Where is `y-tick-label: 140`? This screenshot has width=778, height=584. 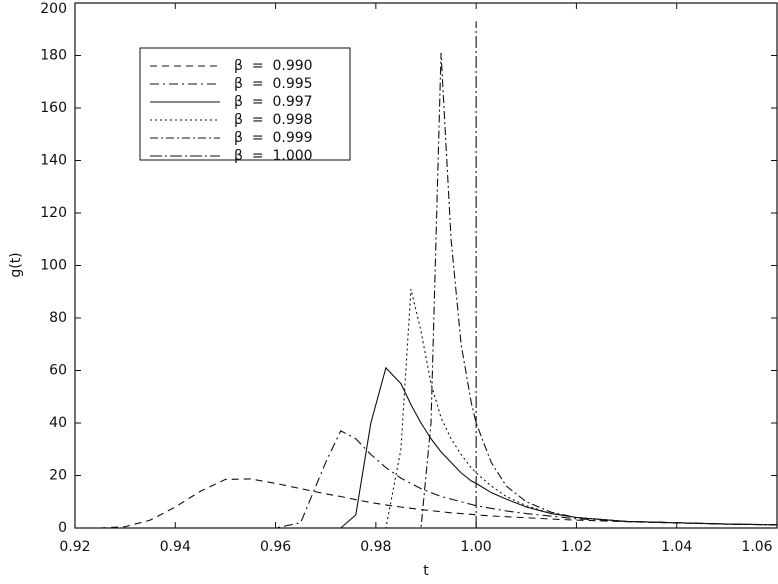 y-tick-label: 140 is located at coordinates (53, 161).